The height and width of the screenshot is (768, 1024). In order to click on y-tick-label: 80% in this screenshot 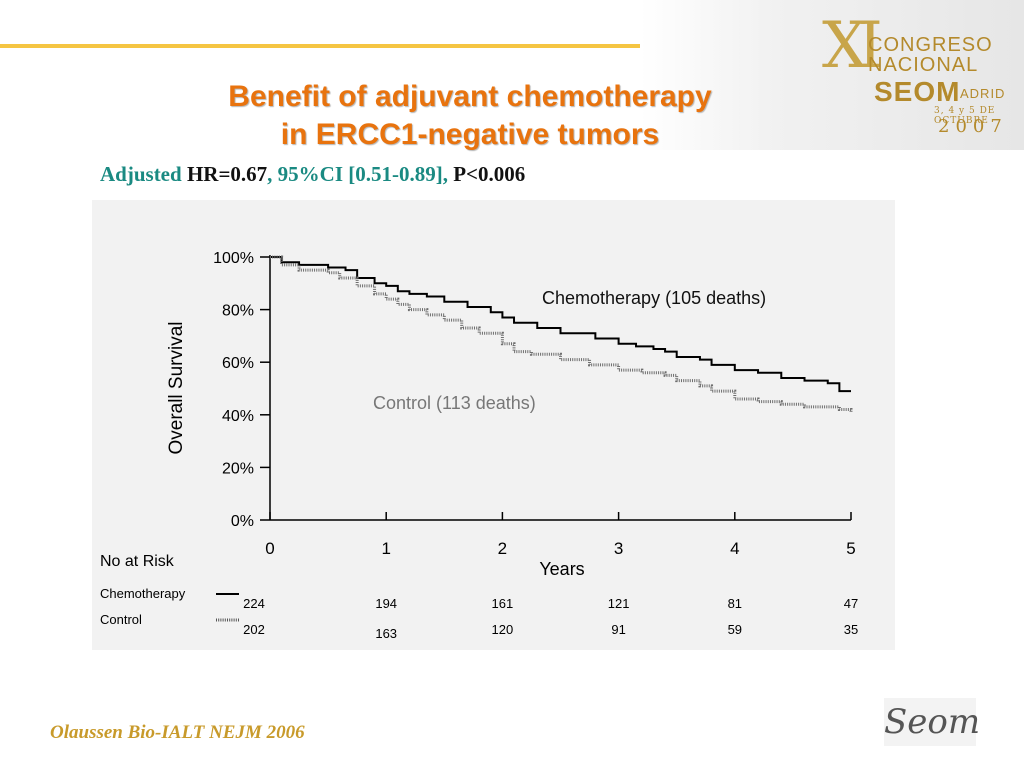, I will do `click(238, 311)`.